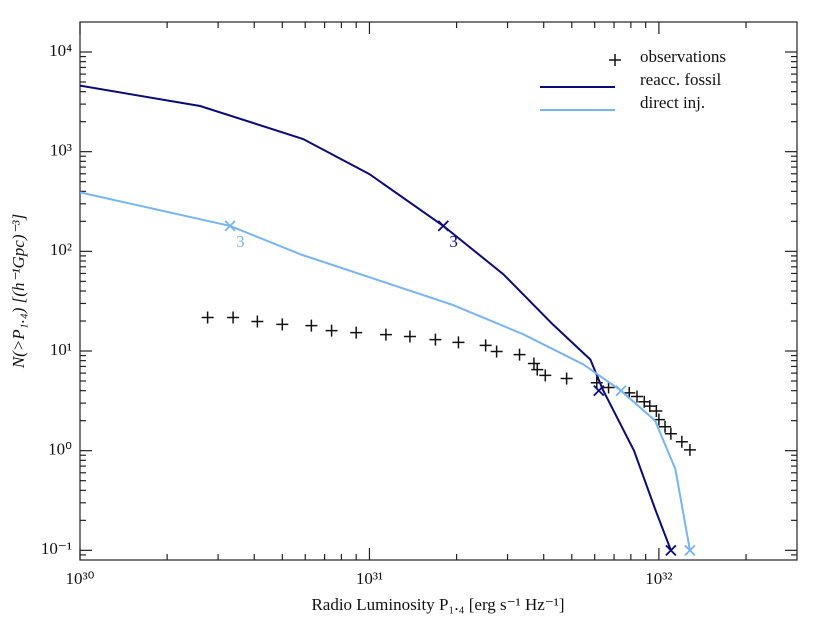 The height and width of the screenshot is (623, 830). What do you see at coordinates (60, 449) in the screenshot?
I see `y-tick-label: 10⁰` at bounding box center [60, 449].